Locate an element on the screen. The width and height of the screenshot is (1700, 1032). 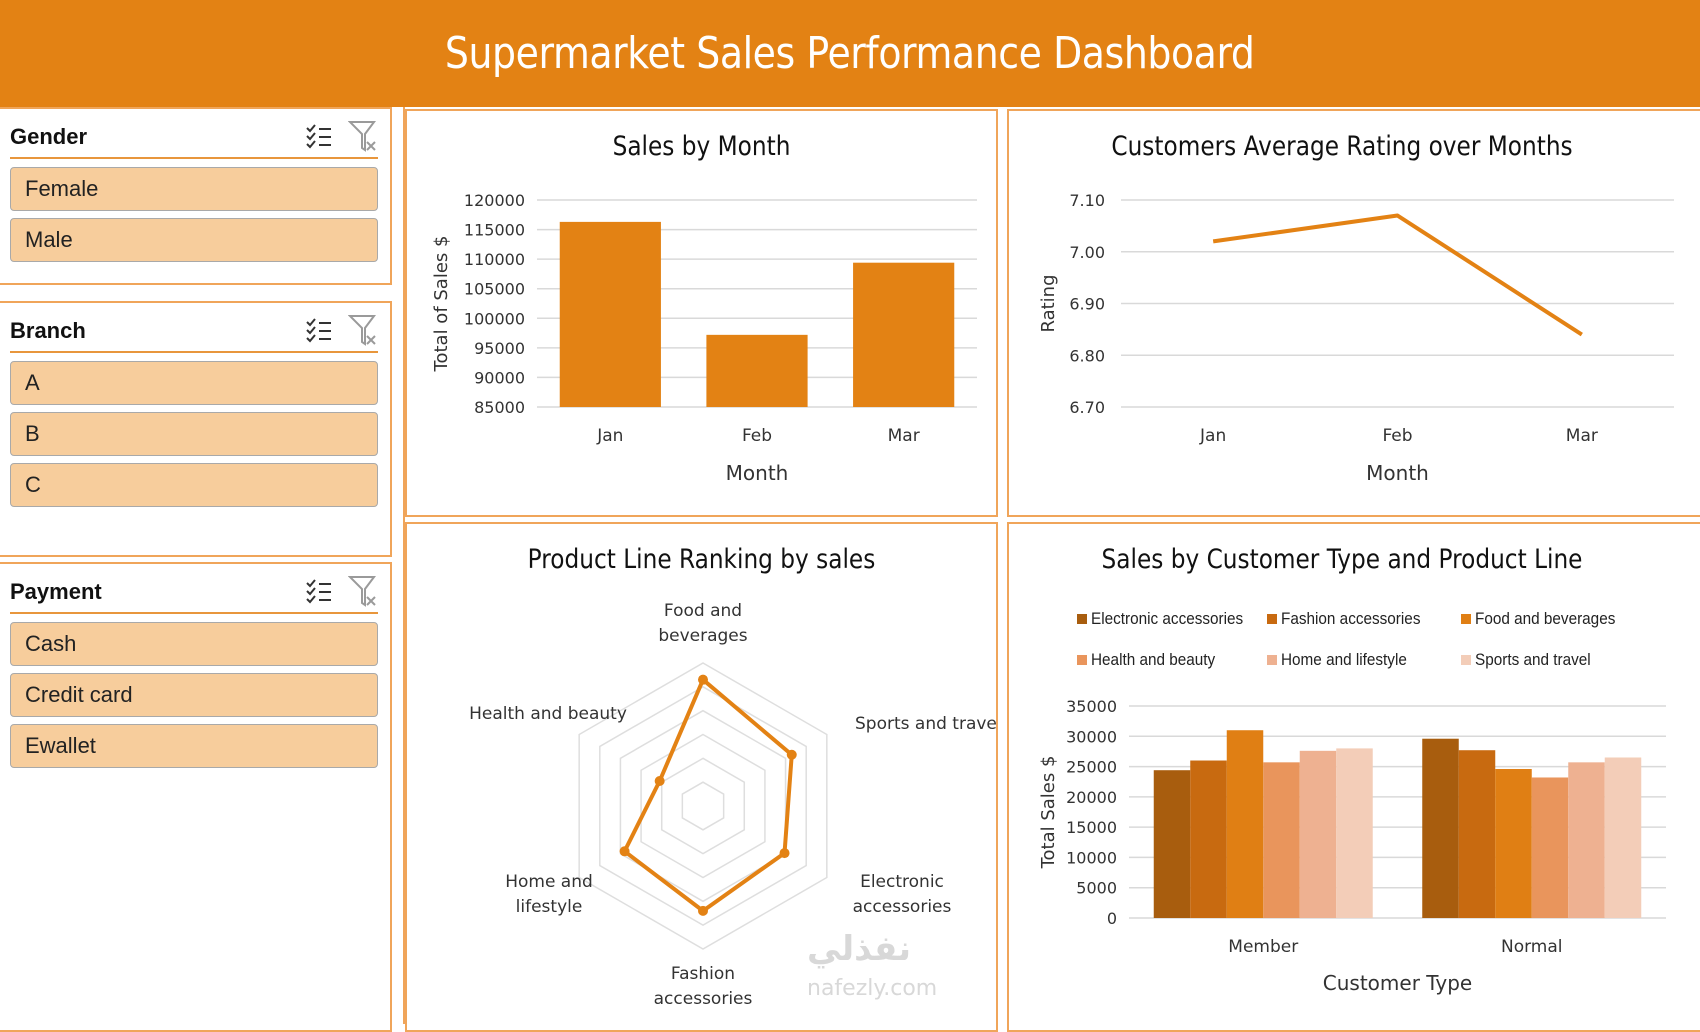
y-tick-label: 90000 is located at coordinates (499, 377).